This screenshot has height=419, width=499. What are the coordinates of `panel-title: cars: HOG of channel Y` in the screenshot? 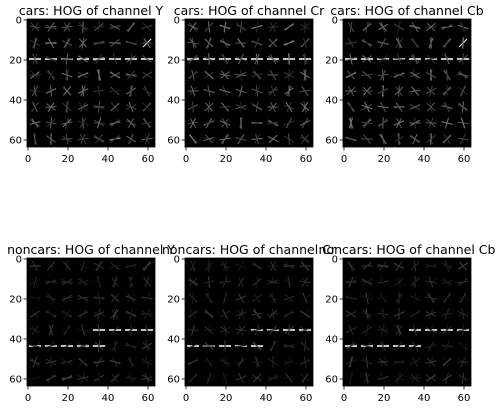 It's located at (91, 10).